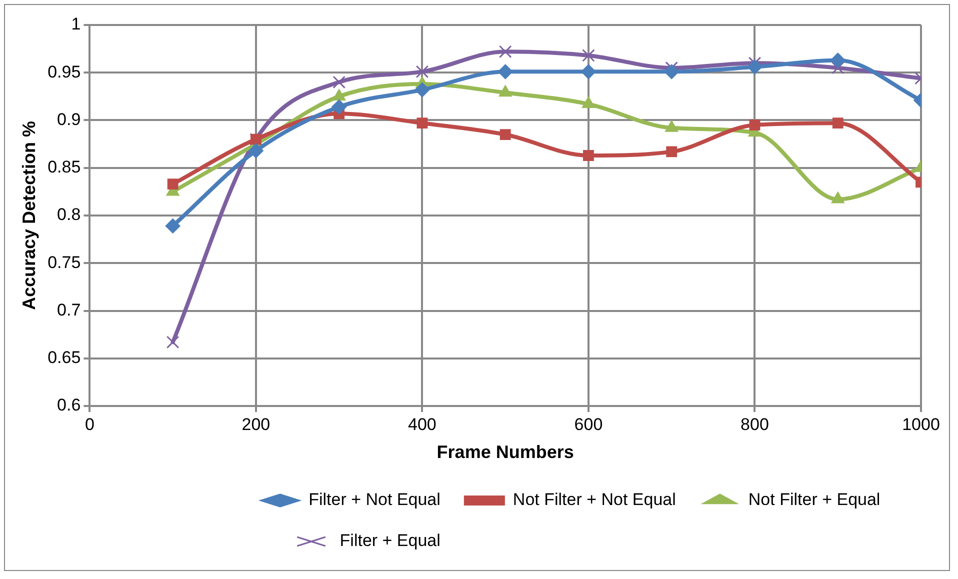 The width and height of the screenshot is (958, 579). Describe the element at coordinates (76, 24) in the screenshot. I see `y-tick-label: 1` at that location.